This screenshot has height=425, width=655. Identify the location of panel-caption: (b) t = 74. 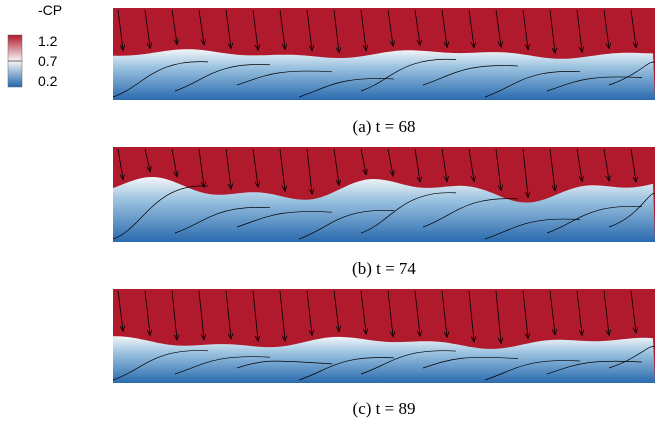
(384, 268).